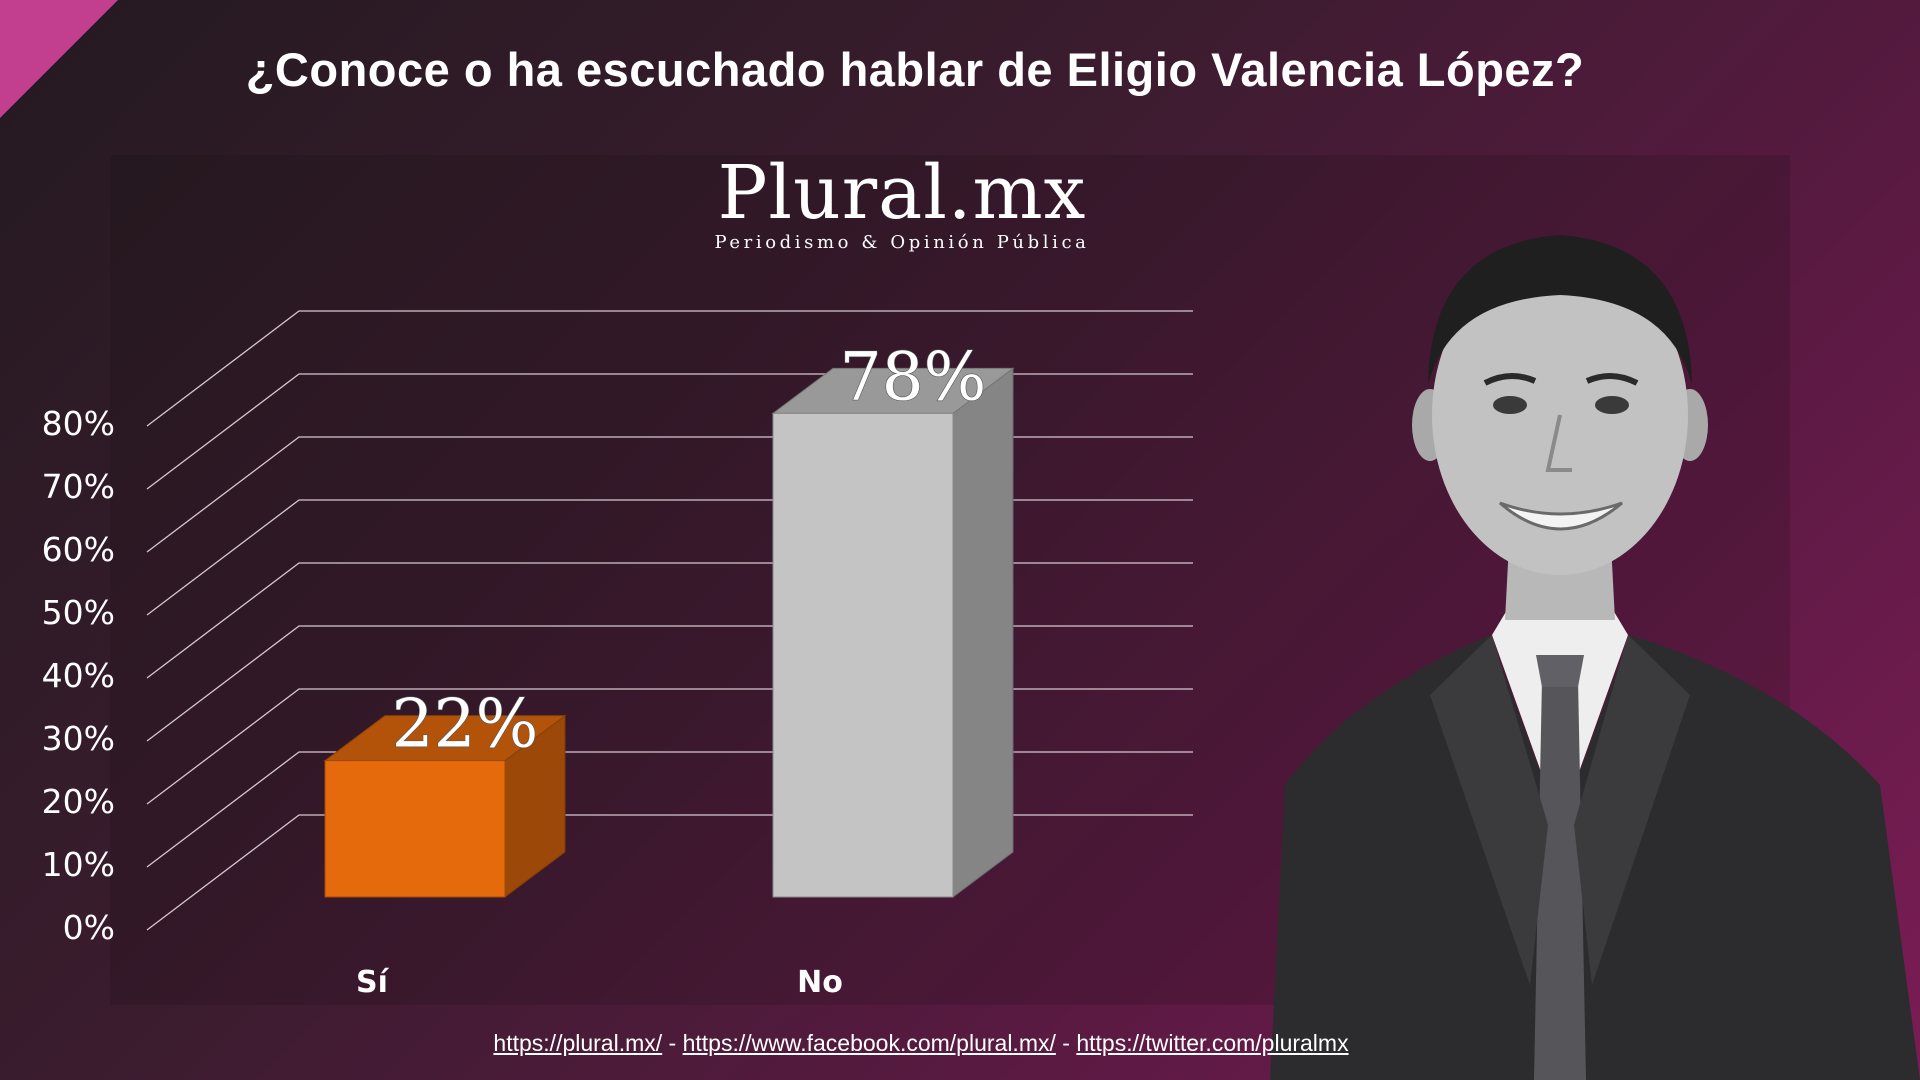  Describe the element at coordinates (820, 982) in the screenshot. I see `x-category-label: No` at that location.